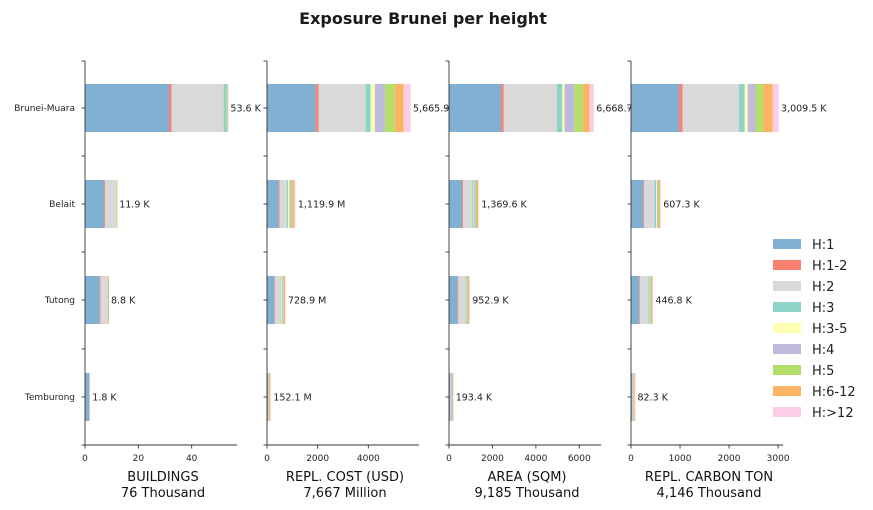 This screenshot has height=510, width=873. Describe the element at coordinates (579, 459) in the screenshot. I see `x-tick-label: 6000` at that location.